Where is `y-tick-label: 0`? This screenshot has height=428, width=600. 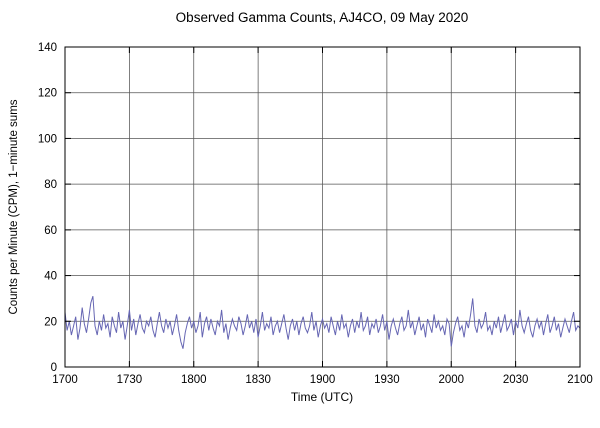 y-tick-label: 0 is located at coordinates (54, 368).